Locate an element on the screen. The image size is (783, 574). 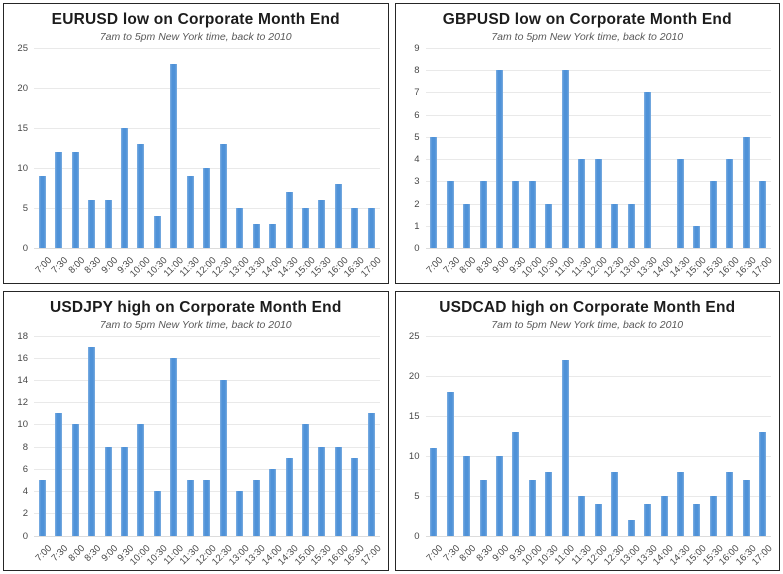
y-axis-tick-label: 9 is located at coordinates (417, 48).